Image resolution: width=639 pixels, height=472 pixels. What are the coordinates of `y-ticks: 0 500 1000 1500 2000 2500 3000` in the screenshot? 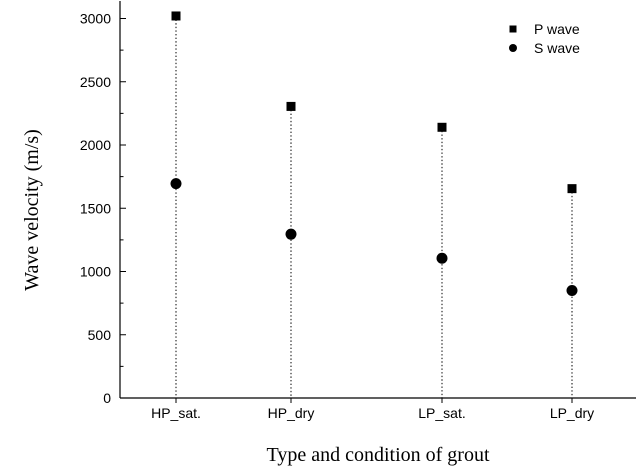 It's located at (103, 208).